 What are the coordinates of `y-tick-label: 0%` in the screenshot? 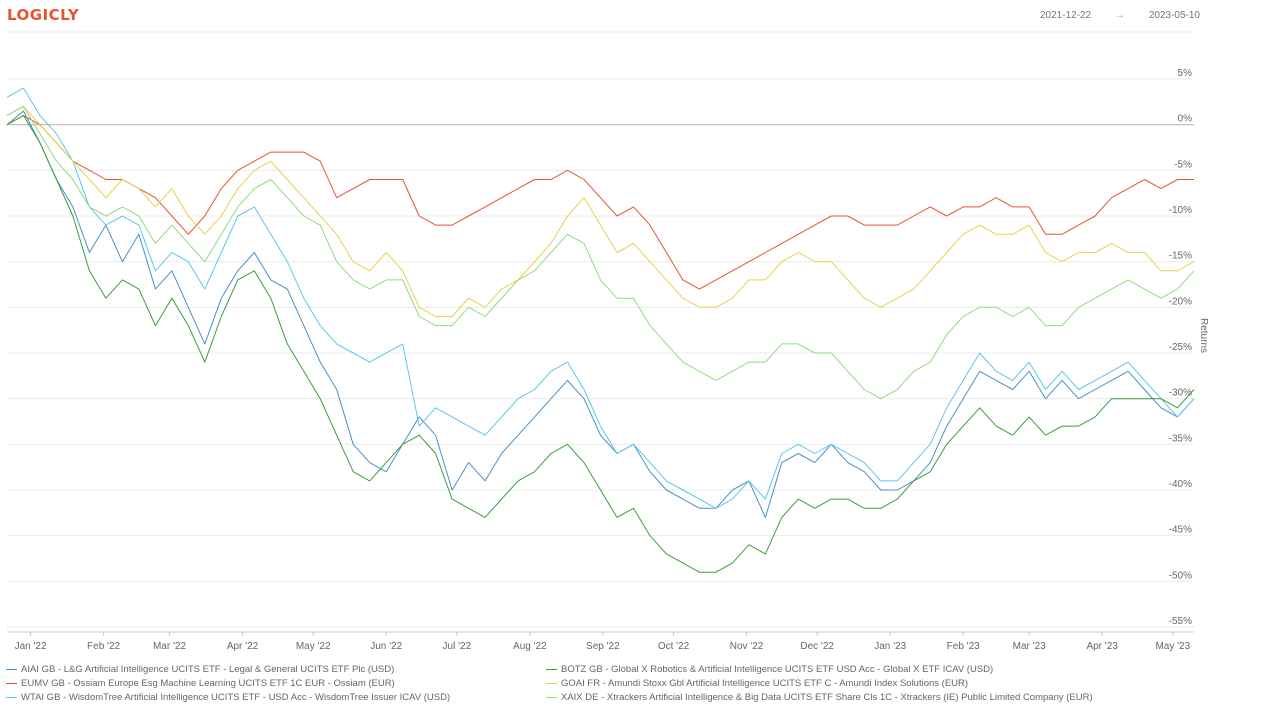 It's located at (1185, 119).